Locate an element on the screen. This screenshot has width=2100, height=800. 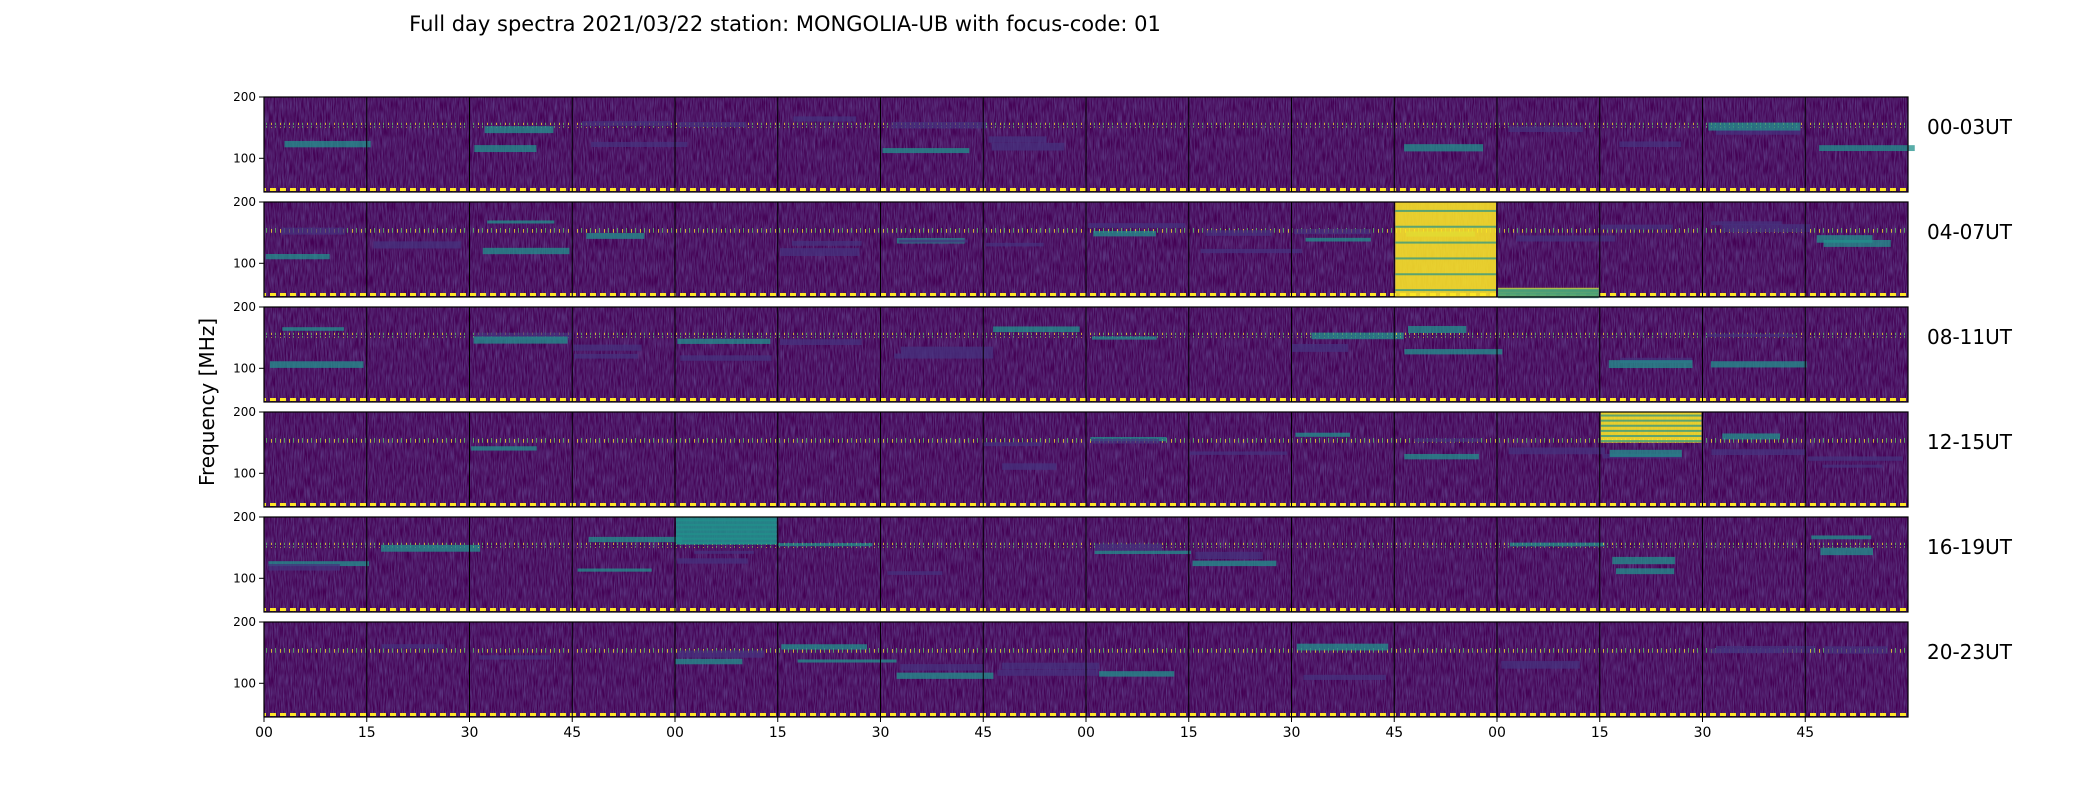
row-label: 08-11UT is located at coordinates (1970, 337).